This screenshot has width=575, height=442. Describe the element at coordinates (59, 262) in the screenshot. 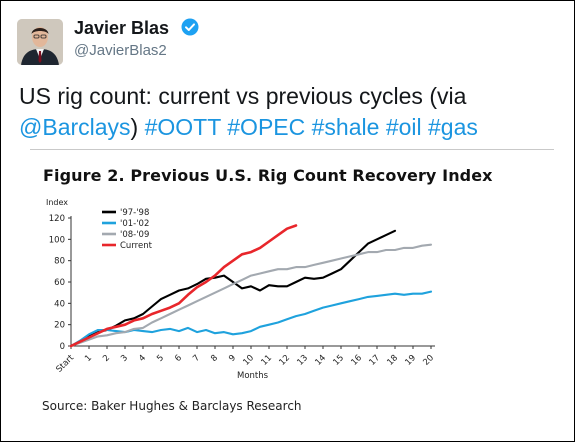

I see `y-tick-label: 80` at that location.